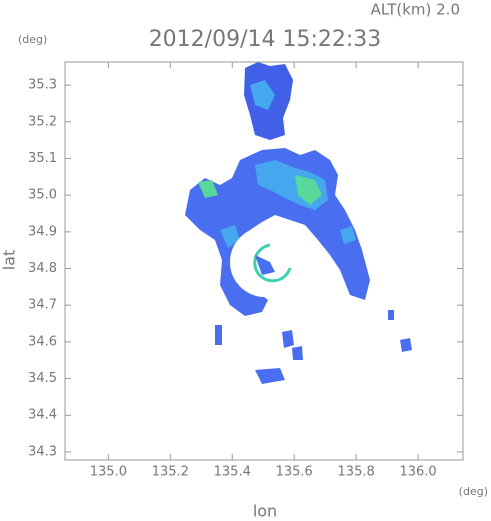 The width and height of the screenshot is (491, 521). What do you see at coordinates (42, 305) in the screenshot?
I see `y-tick-label: 34.7` at bounding box center [42, 305].